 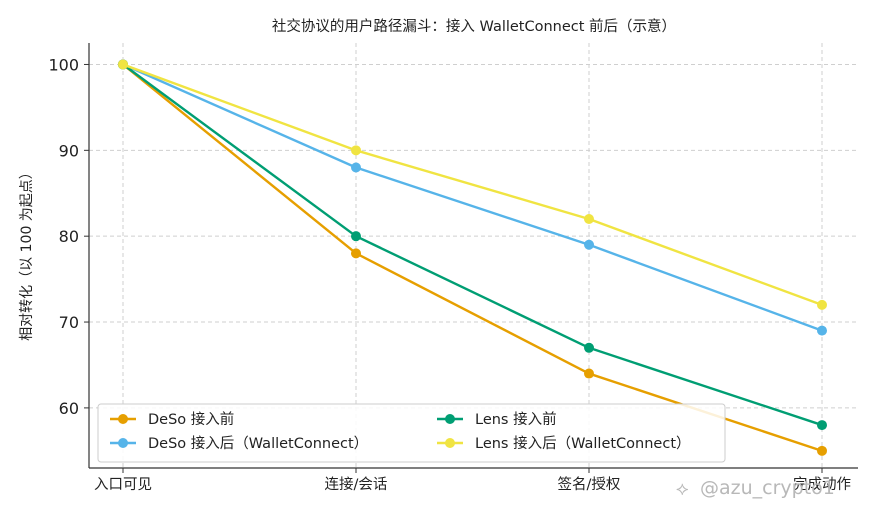 I want to click on y-ticks: 60 70 80 90 100, so click(x=68, y=236).